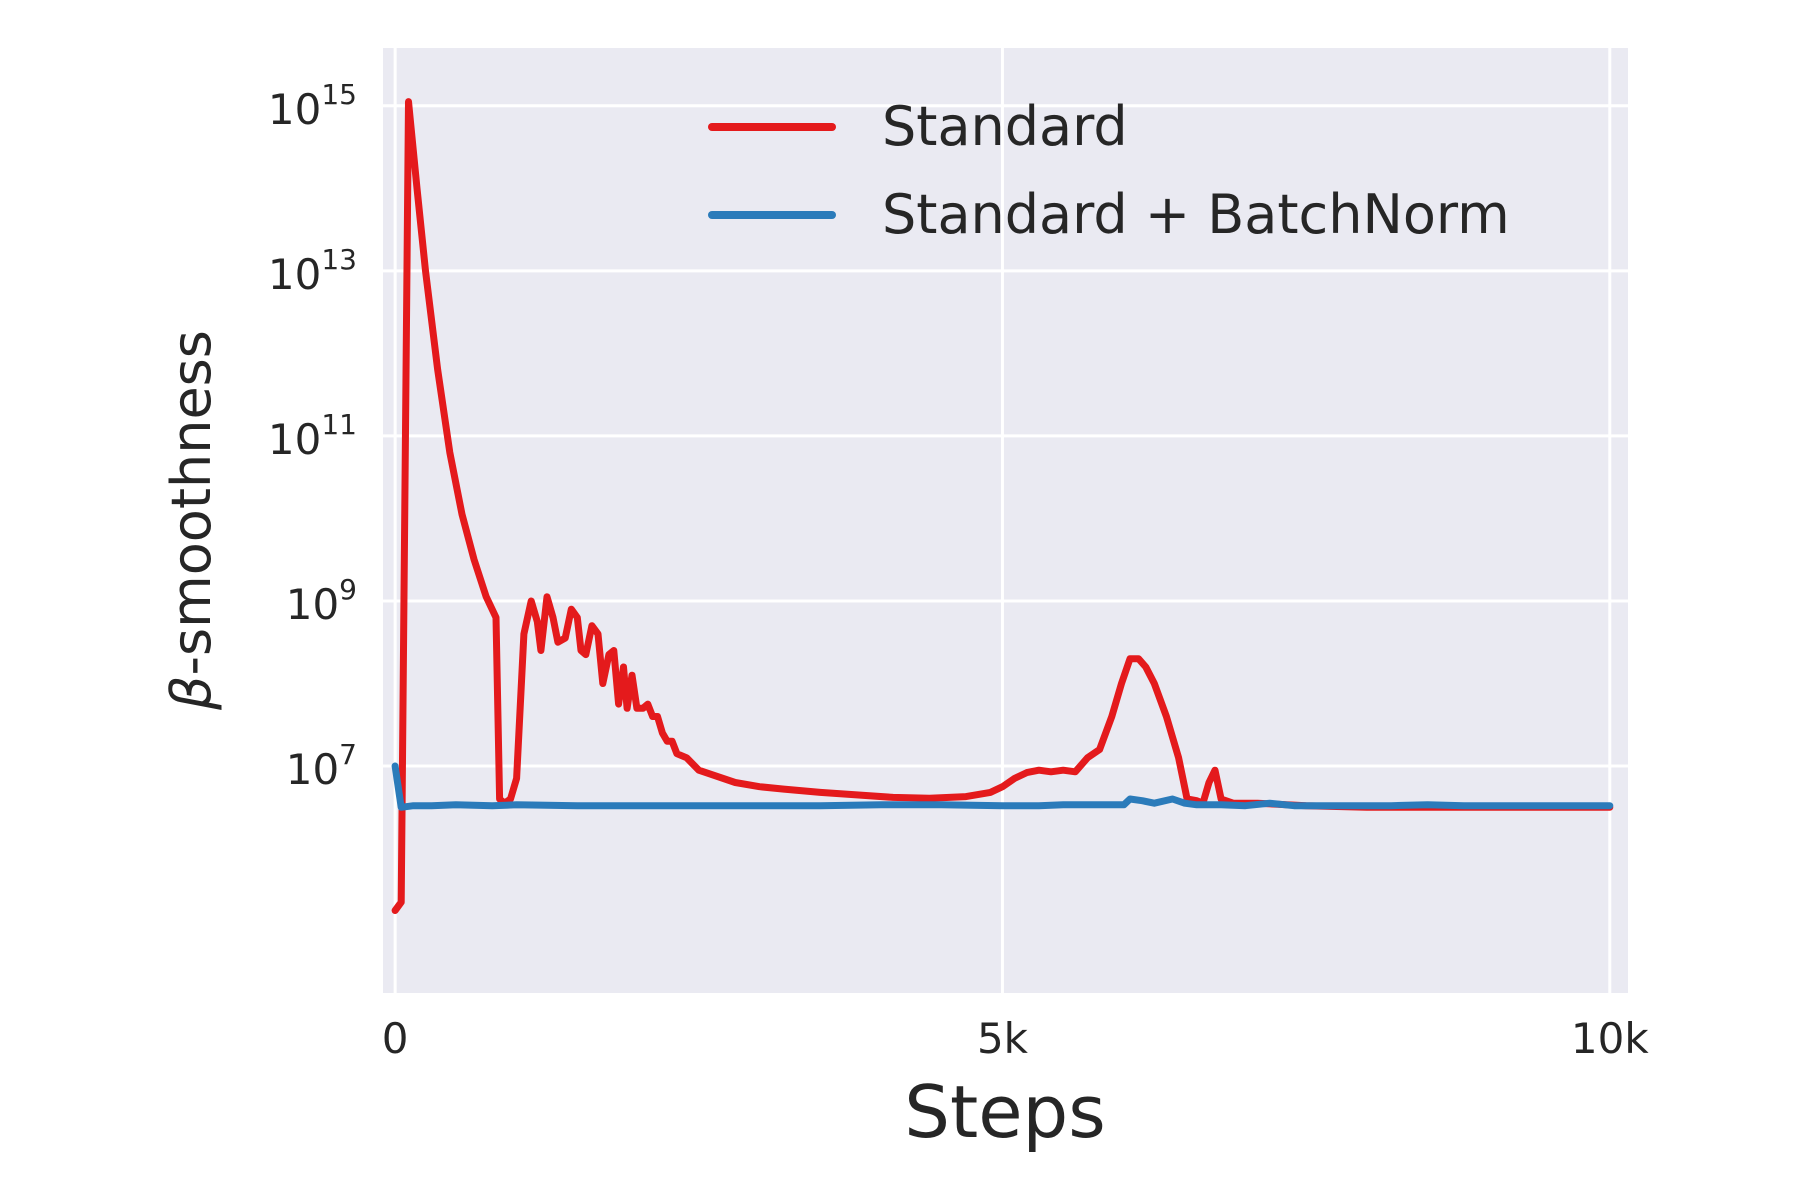  What do you see at coordinates (1196, 214) in the screenshot?
I see `legend-label: Standard + BatchNorm` at bounding box center [1196, 214].